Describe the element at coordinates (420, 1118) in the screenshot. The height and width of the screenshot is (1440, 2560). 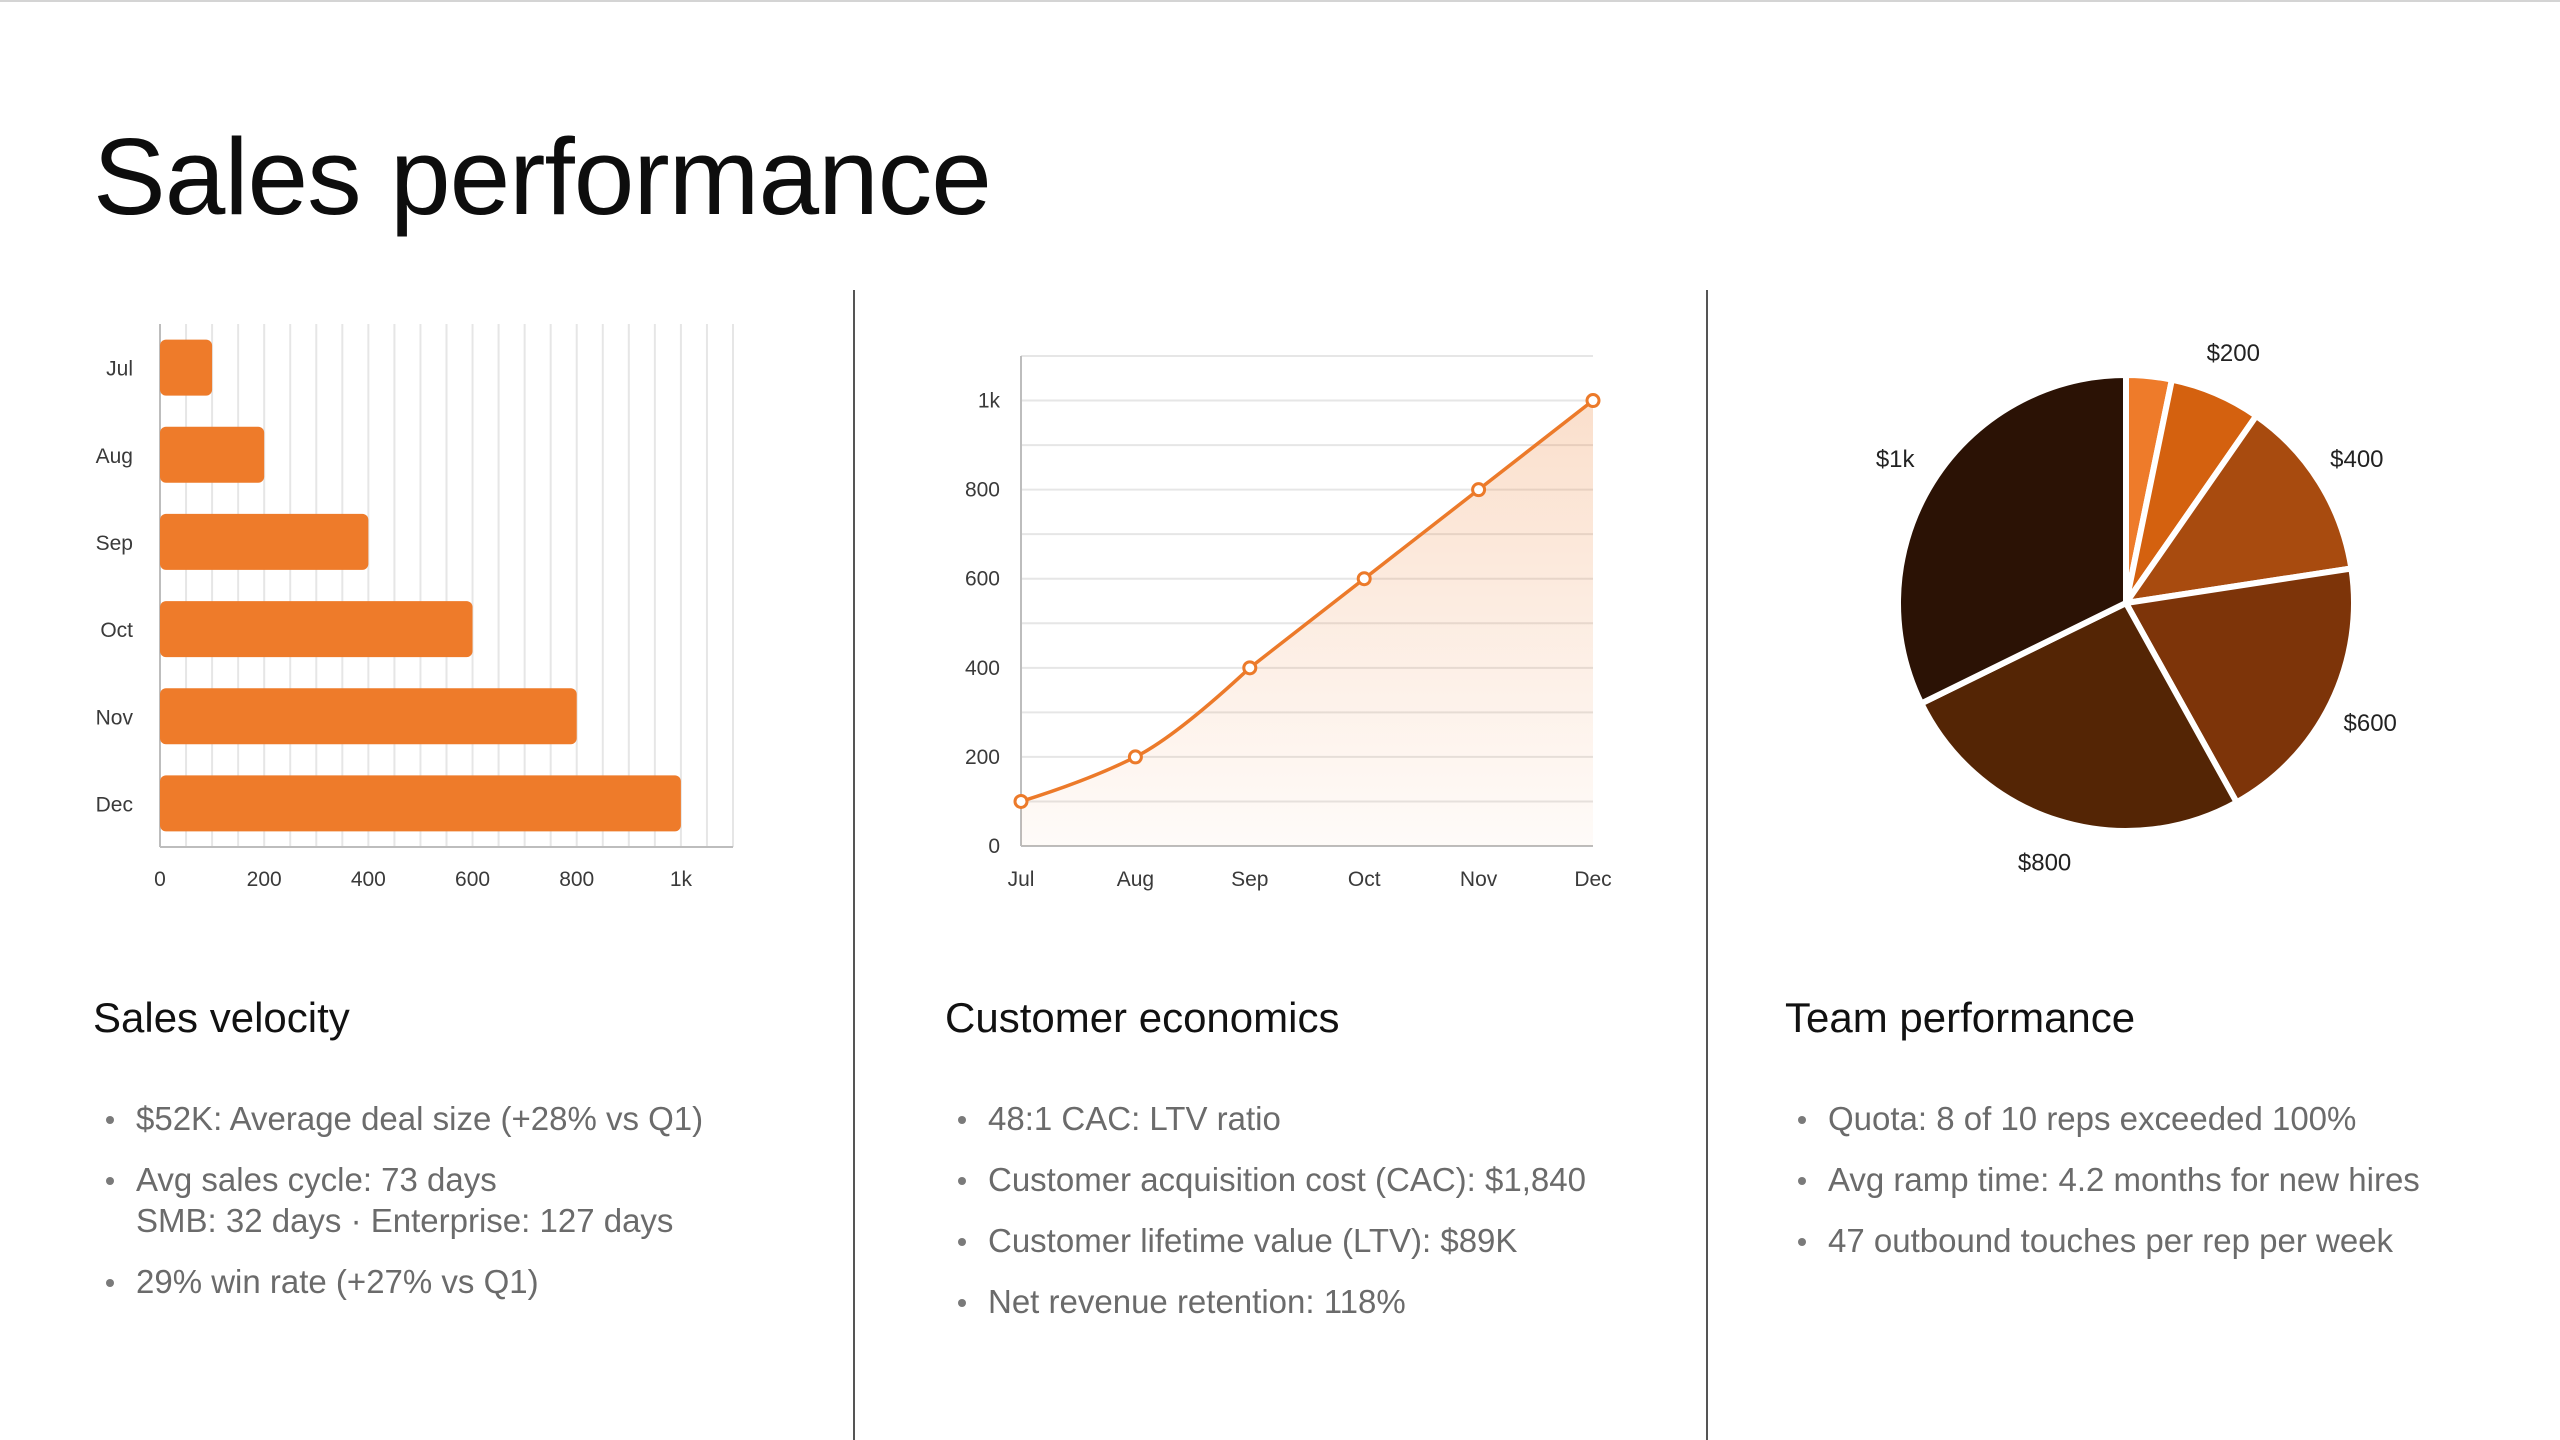
I see `bullet-text: $52K: Average deal size (+28% vs Q1)` at that location.